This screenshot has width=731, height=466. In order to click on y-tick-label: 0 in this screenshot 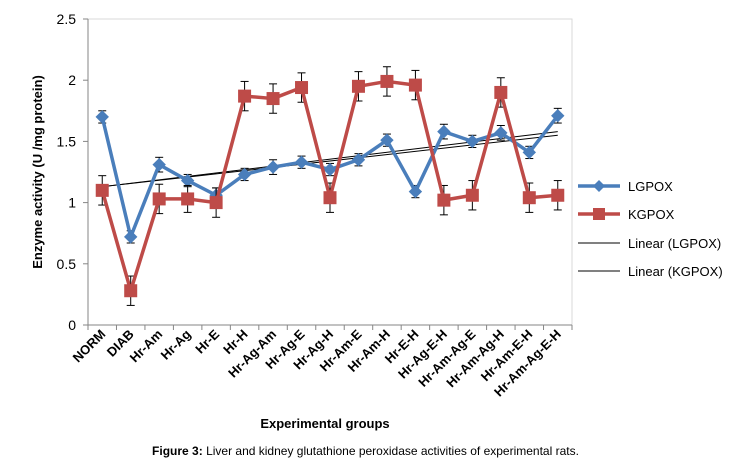, I will do `click(72, 325)`.